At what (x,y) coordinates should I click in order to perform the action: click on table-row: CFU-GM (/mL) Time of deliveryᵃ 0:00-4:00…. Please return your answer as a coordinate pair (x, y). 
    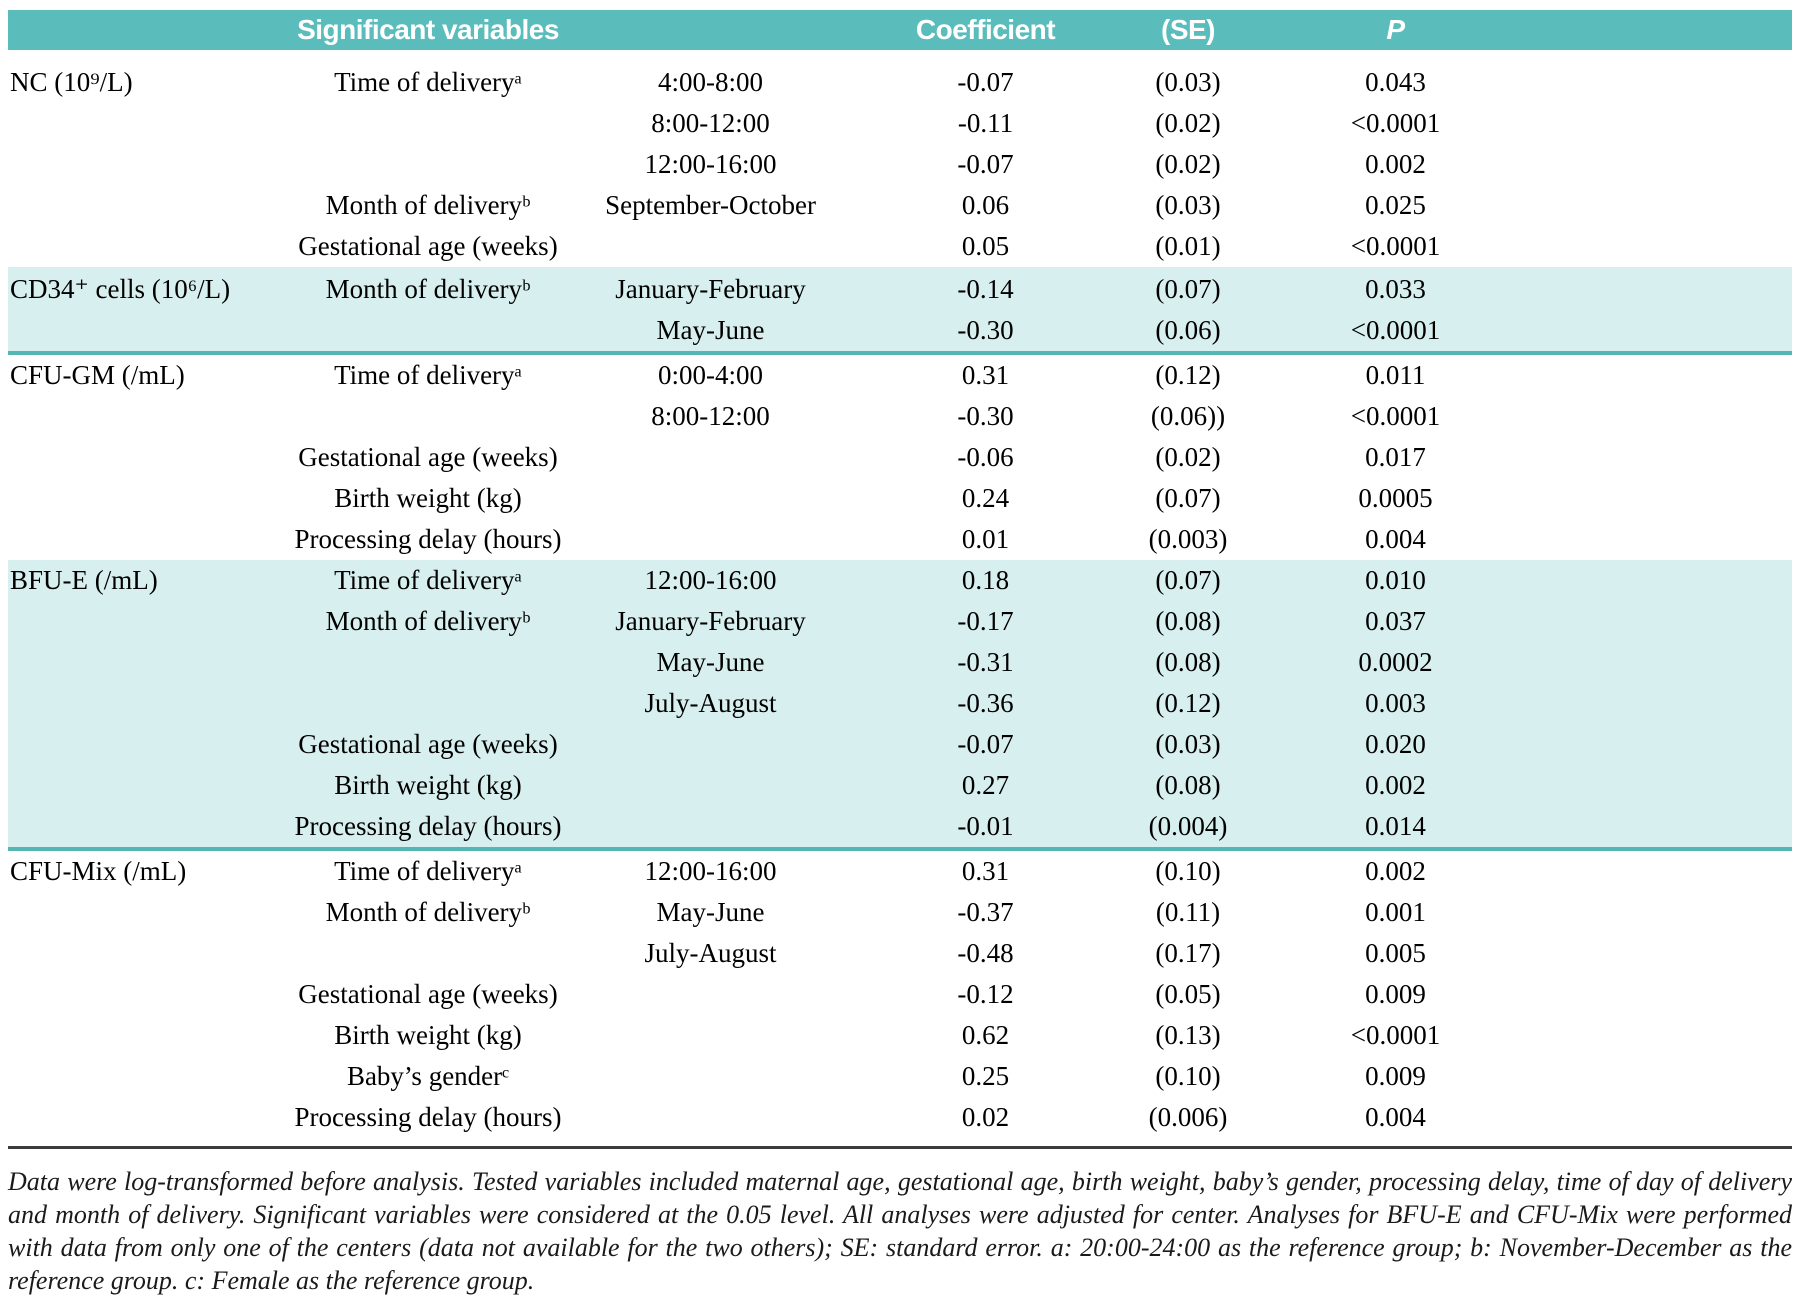
    Looking at the image, I should click on (900, 375).